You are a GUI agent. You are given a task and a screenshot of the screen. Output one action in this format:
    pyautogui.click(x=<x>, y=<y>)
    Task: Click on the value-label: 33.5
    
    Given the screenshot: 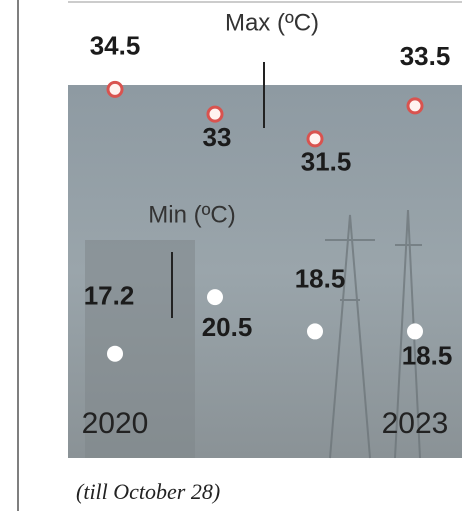 What is the action you would take?
    pyautogui.click(x=425, y=56)
    